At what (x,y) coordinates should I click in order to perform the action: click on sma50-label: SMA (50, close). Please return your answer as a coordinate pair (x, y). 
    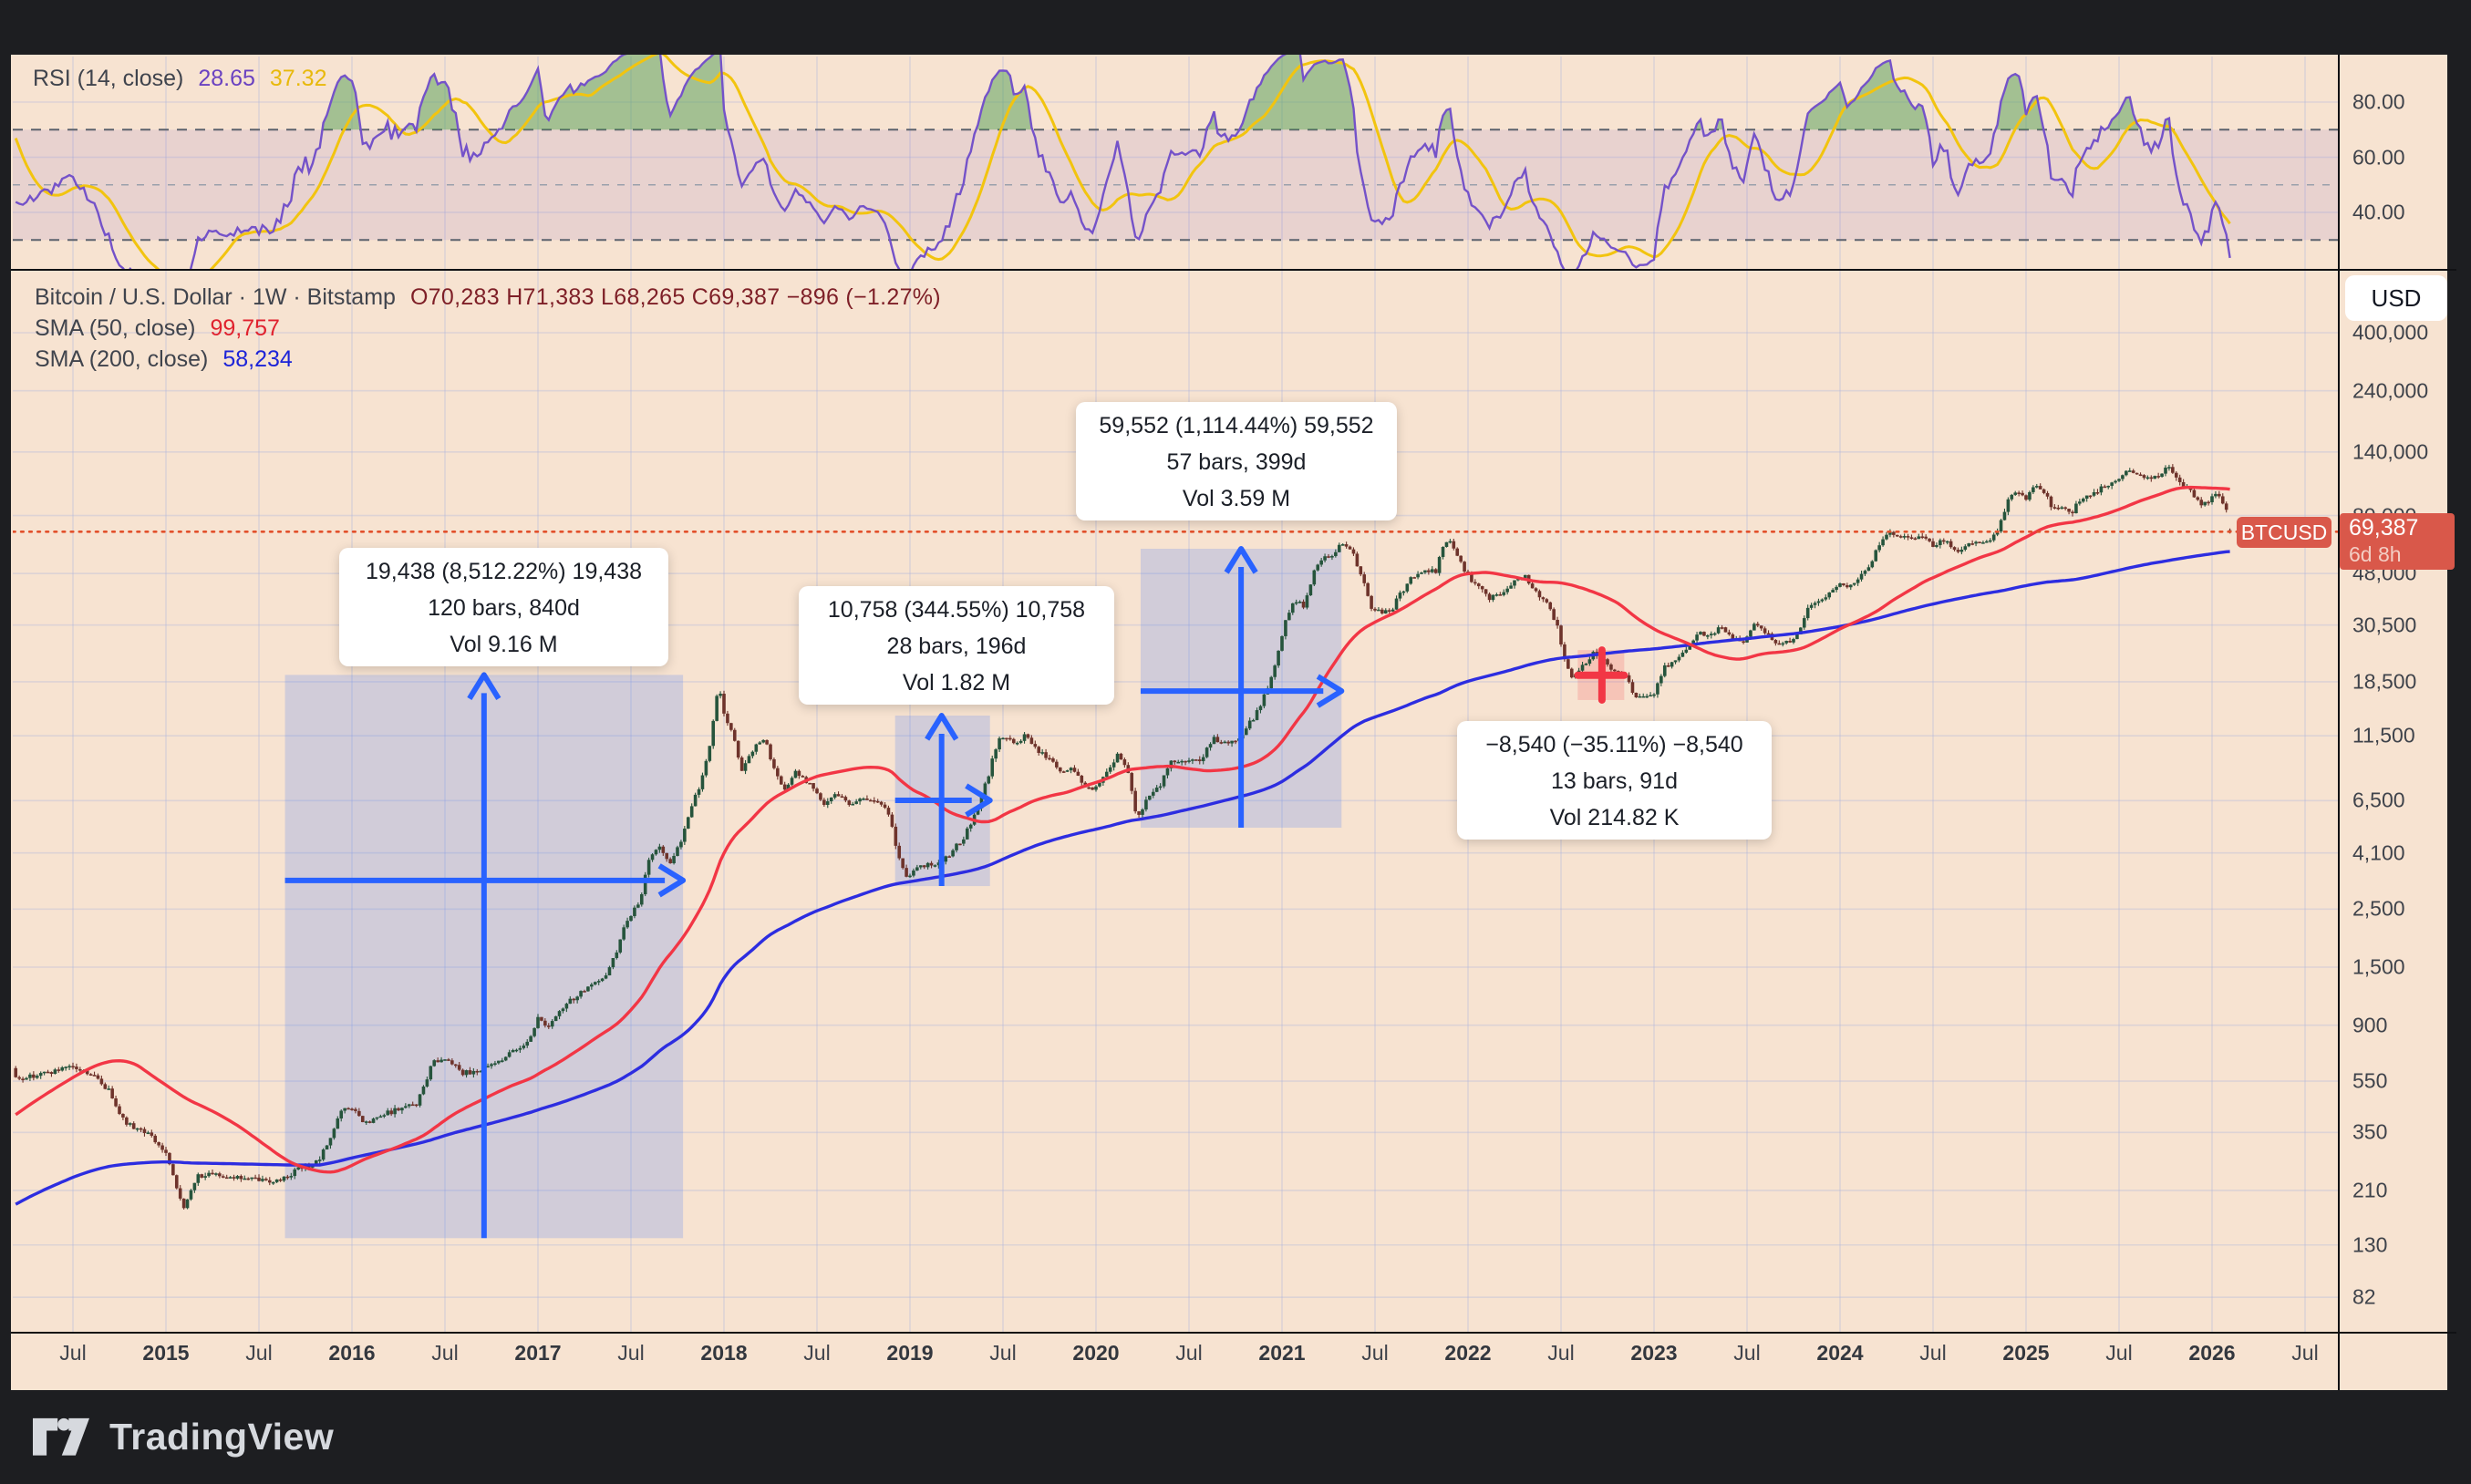
    Looking at the image, I should click on (115, 328).